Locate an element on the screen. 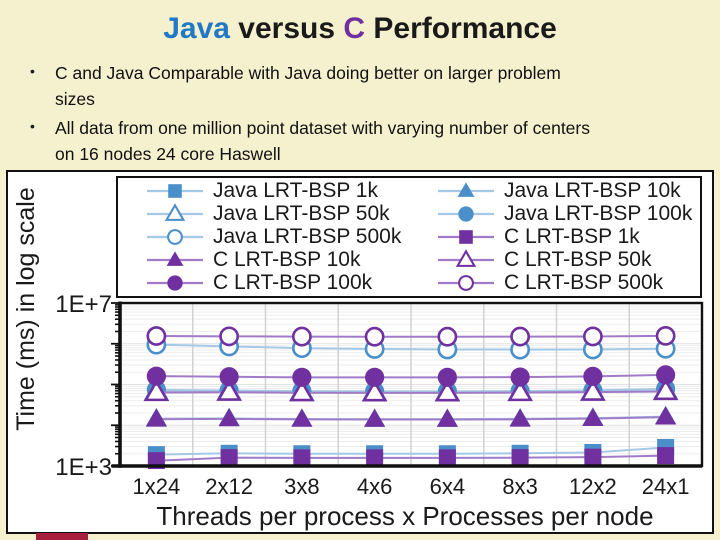 The height and width of the screenshot is (540, 720). legend-label: Java LRT-BSP 100k is located at coordinates (598, 213).